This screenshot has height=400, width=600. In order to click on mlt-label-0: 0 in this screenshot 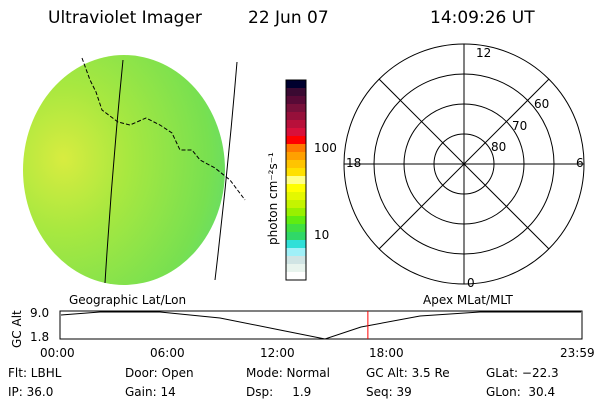, I will do `click(471, 283)`.